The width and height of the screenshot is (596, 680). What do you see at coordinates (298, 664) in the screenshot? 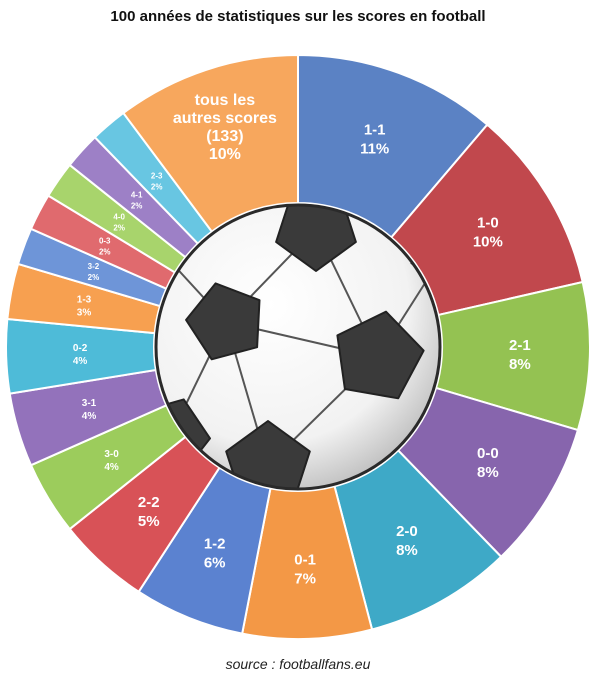
I see `source-note: source : footballfans.eu` at bounding box center [298, 664].